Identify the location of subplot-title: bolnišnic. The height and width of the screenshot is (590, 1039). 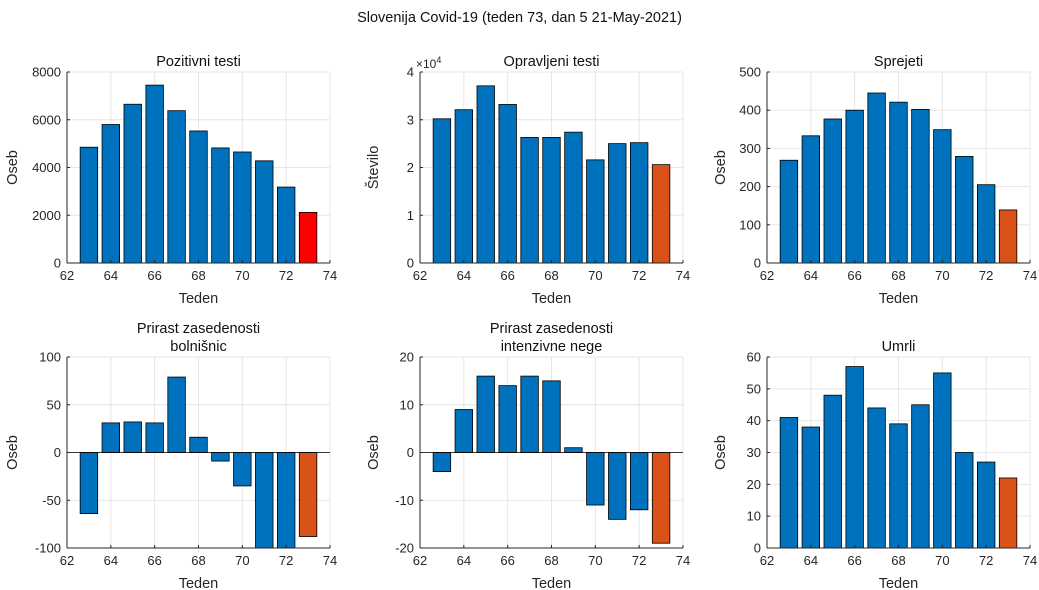
(198, 347).